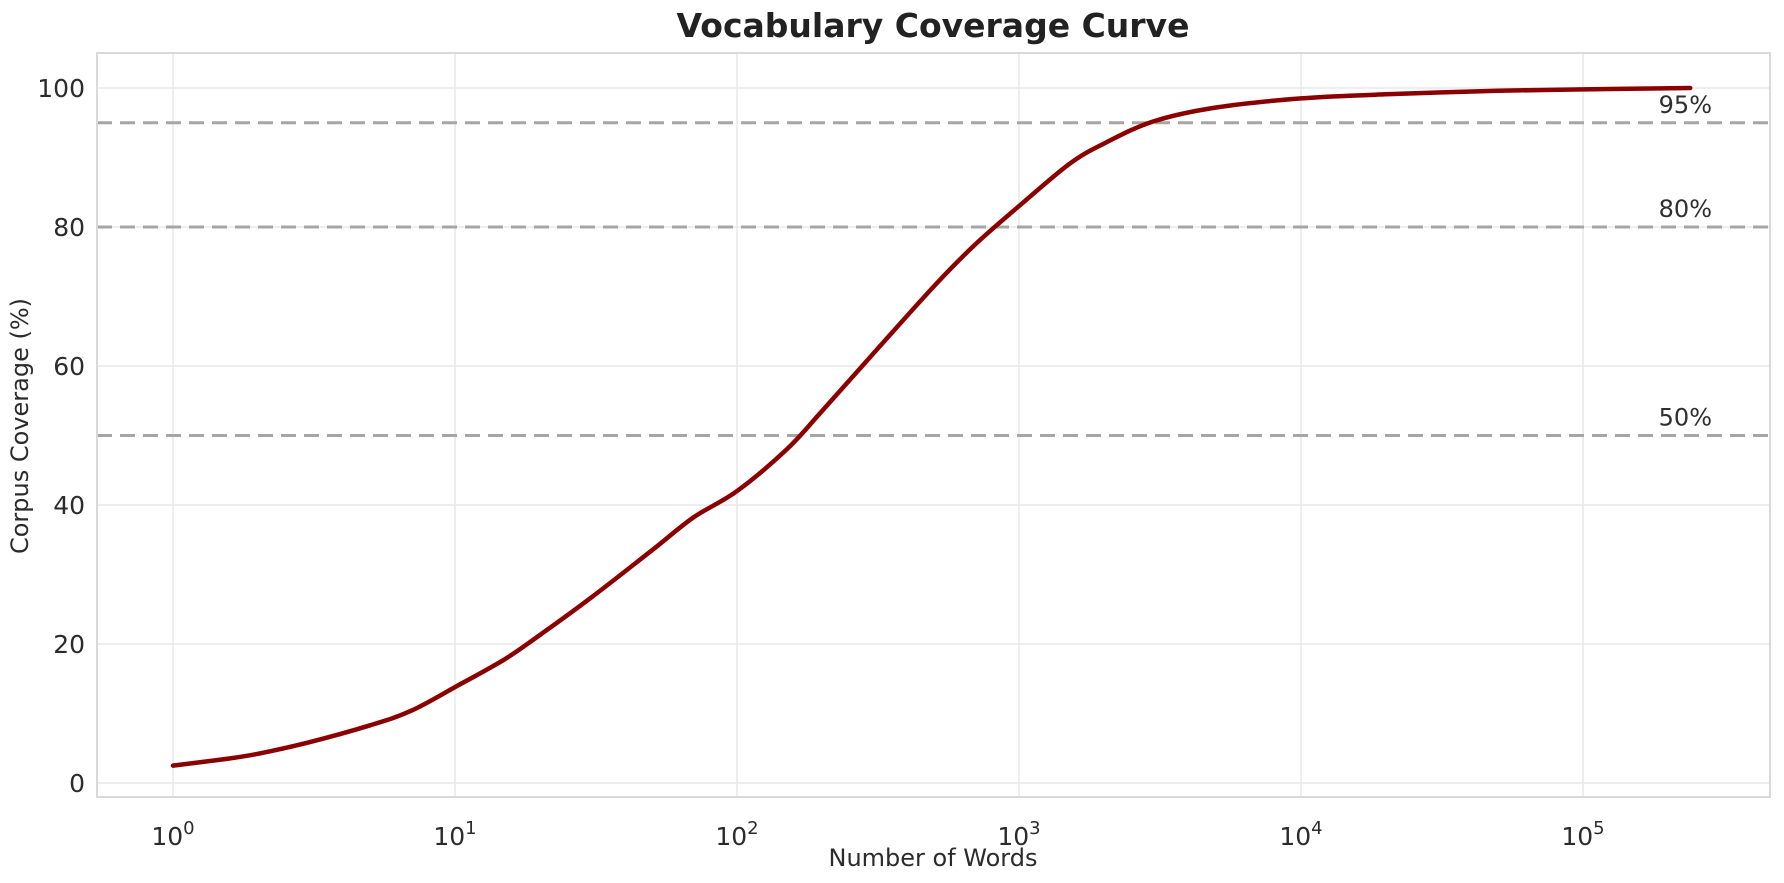 The image size is (1784, 883). What do you see at coordinates (69, 227) in the screenshot?
I see `y-tick-label: 80` at bounding box center [69, 227].